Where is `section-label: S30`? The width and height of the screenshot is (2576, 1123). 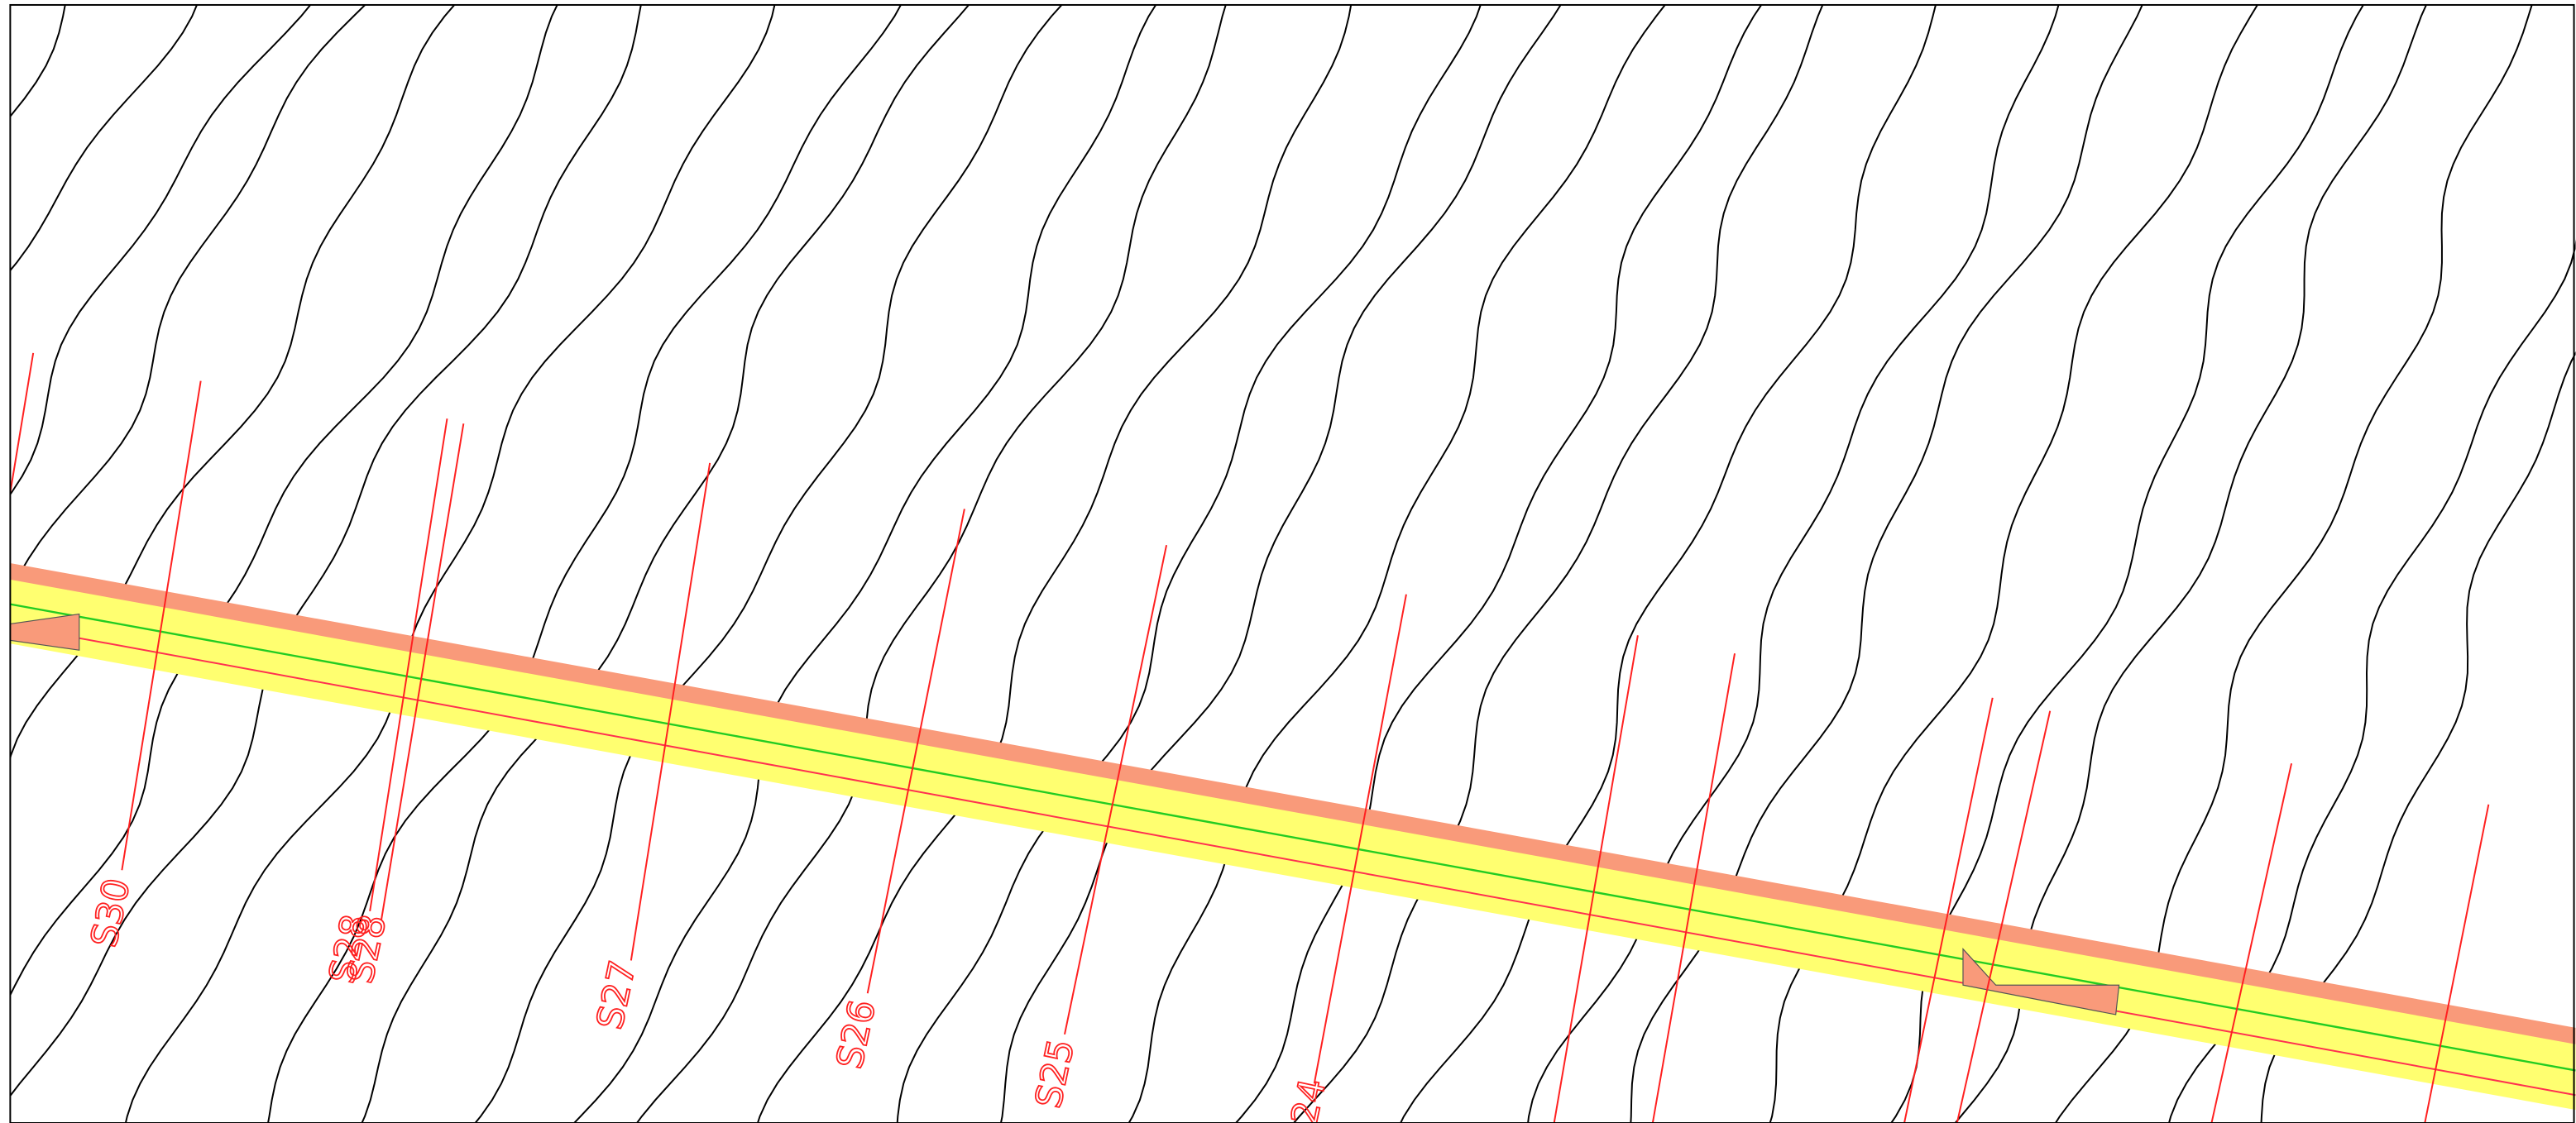
section-label: S30 is located at coordinates (111, 913).